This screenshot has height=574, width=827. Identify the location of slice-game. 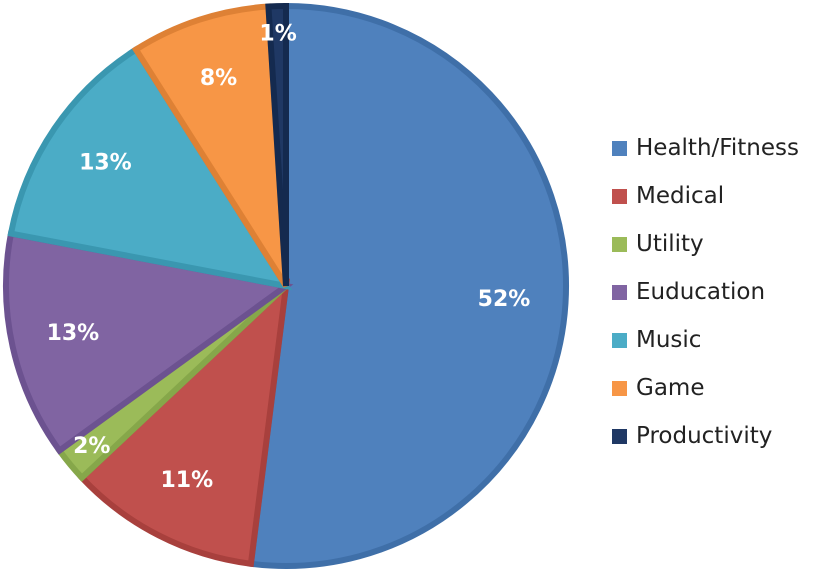
(210, 145).